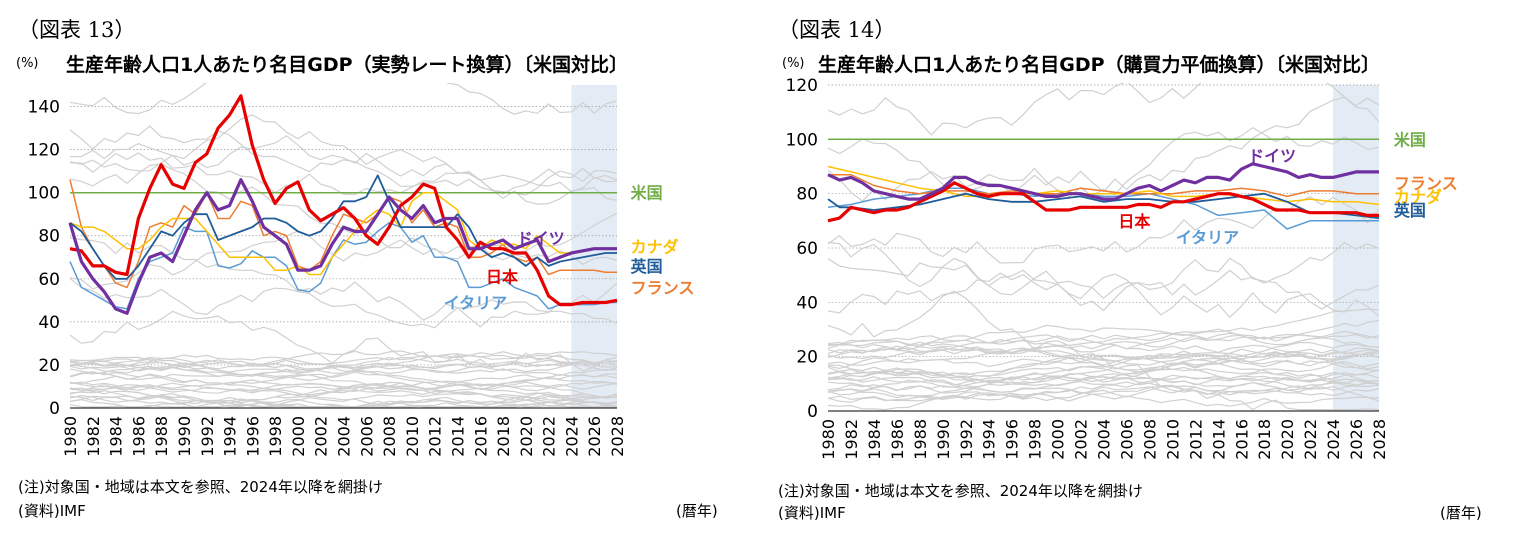 This screenshot has height=546, width=1516. What do you see at coordinates (807, 358) in the screenshot?
I see `y-tick-label: 20` at bounding box center [807, 358].